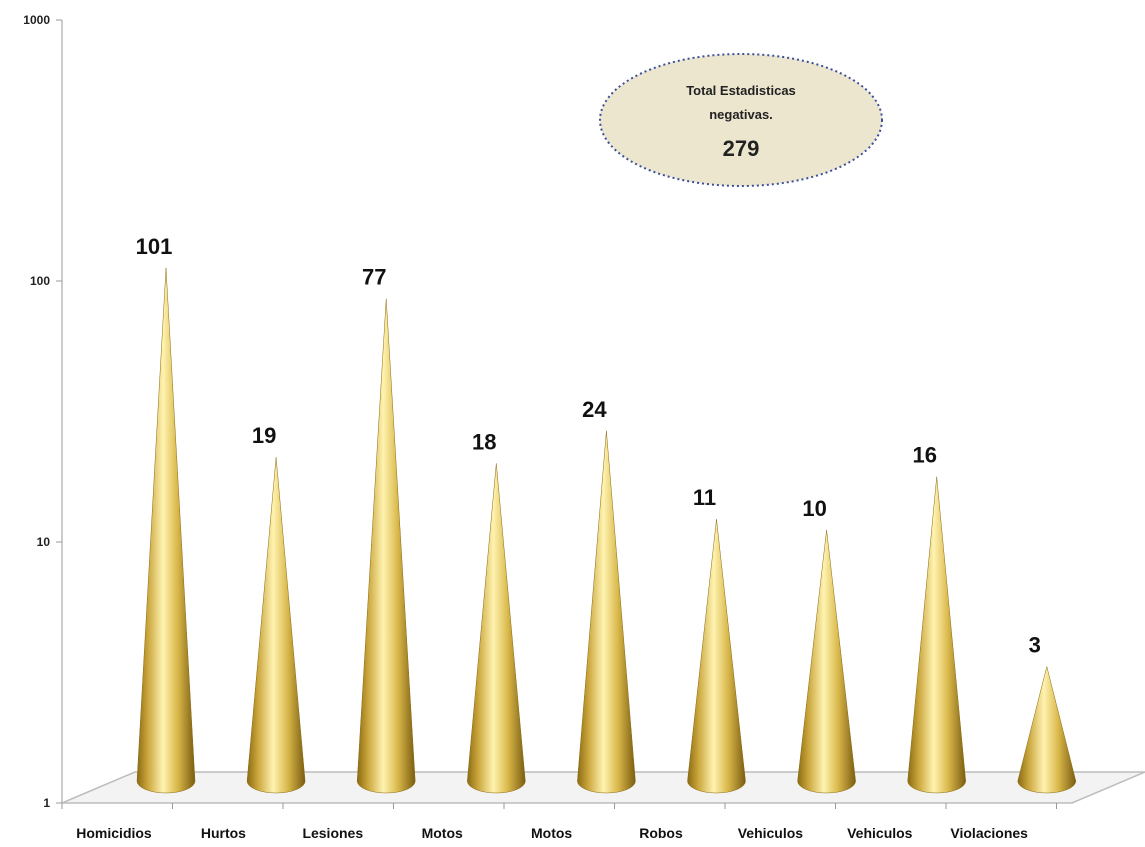 Image resolution: width=1145 pixels, height=847 pixels. Describe the element at coordinates (114, 833) in the screenshot. I see `category-label: Homicidios` at that location.